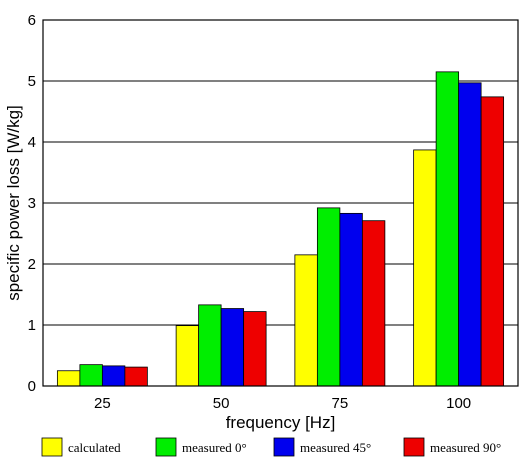 This screenshot has width=525, height=464. I want to click on y-tick-label: 3, so click(32, 203).